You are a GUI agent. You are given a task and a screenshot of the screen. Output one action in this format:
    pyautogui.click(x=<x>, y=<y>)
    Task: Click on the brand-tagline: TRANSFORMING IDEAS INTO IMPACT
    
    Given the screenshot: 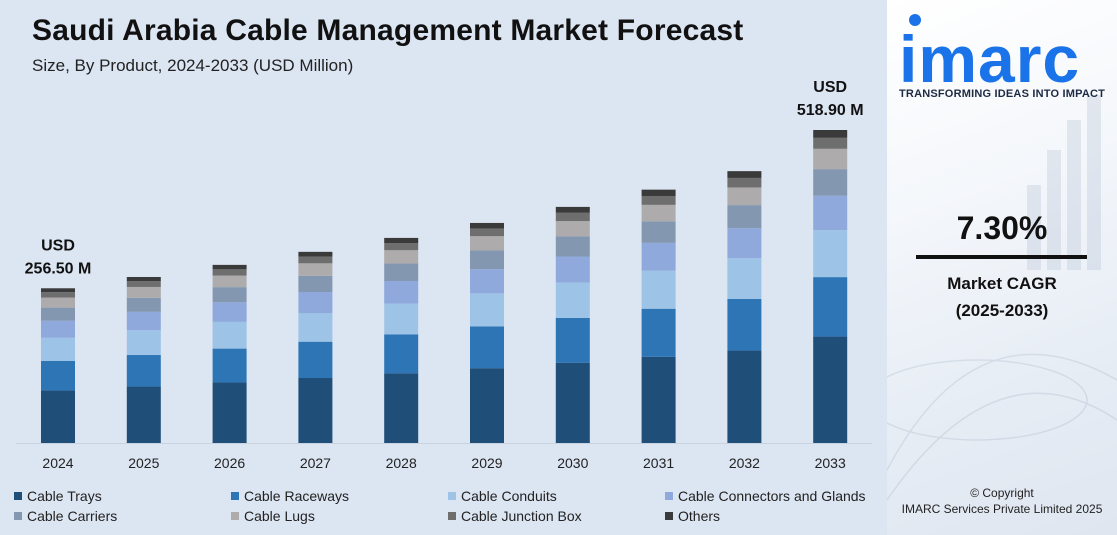 What is the action you would take?
    pyautogui.click(x=1002, y=94)
    